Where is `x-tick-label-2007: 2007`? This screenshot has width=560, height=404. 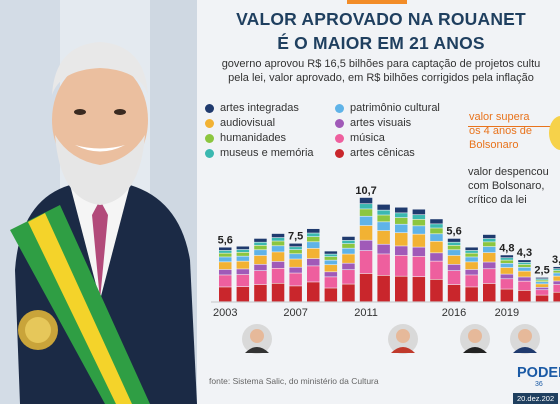 x-tick-label-2007: 2007 is located at coordinates (295, 313).